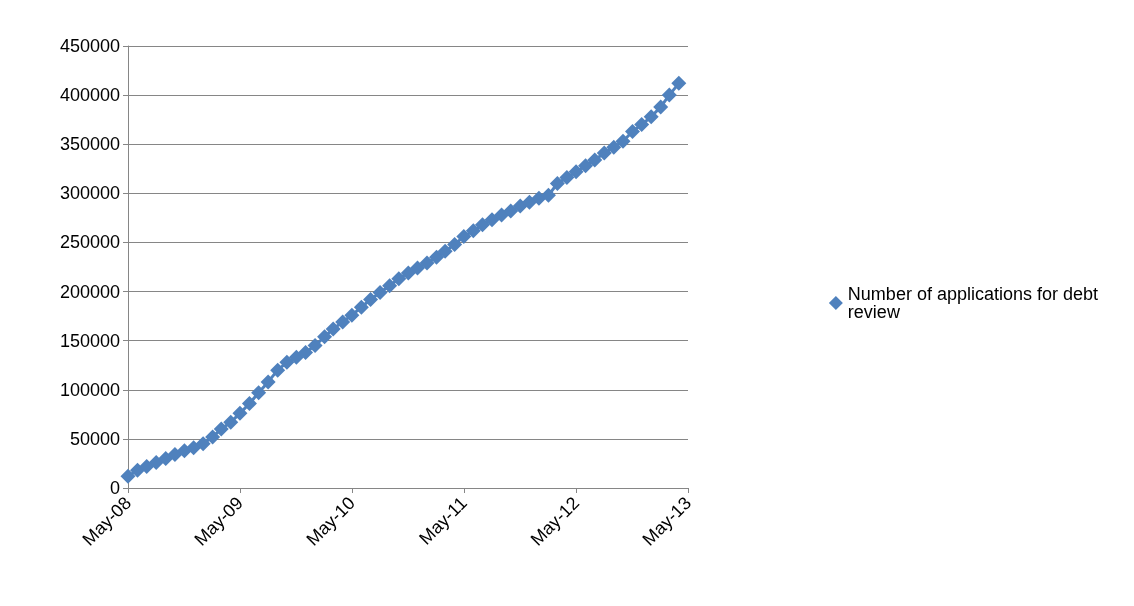 This screenshot has width=1134, height=606. I want to click on y-tick-label: 250000, so click(89, 242).